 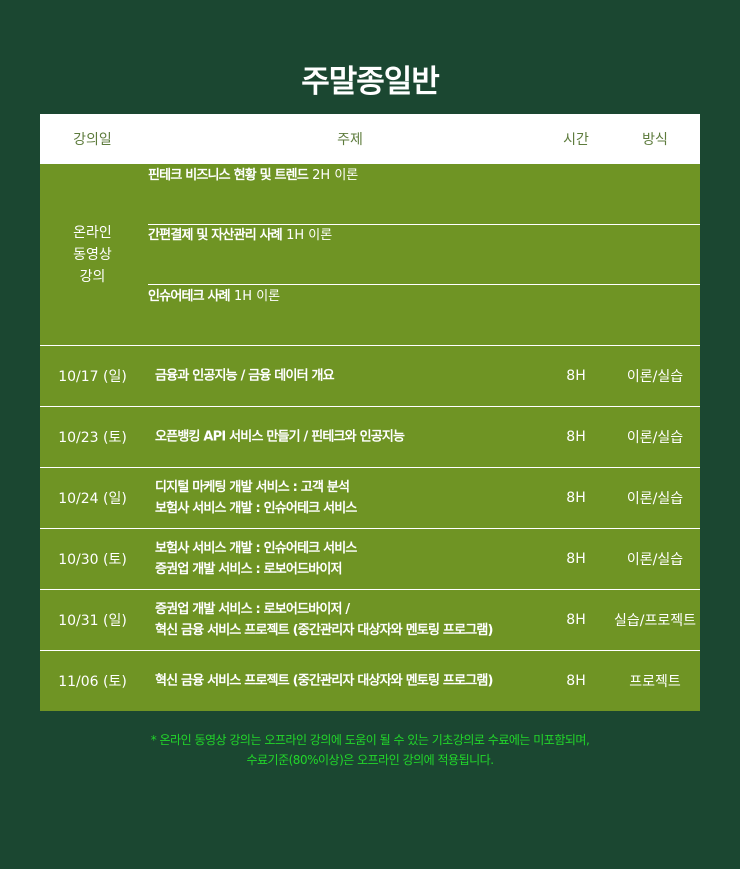 What do you see at coordinates (424, 254) in the screenshot?
I see `table-row: 간편결제 및 자산관리 사례 1H 이론` at bounding box center [424, 254].